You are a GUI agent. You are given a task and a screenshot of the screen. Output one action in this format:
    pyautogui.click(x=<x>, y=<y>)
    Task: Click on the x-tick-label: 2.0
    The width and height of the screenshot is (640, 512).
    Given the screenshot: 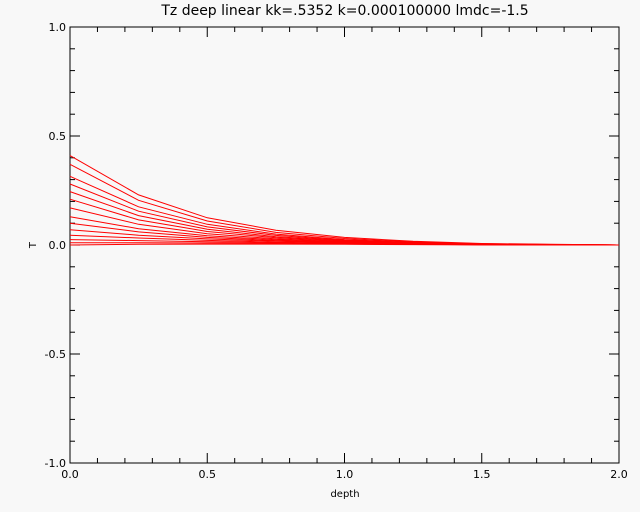 What is the action you would take?
    pyautogui.click(x=619, y=474)
    